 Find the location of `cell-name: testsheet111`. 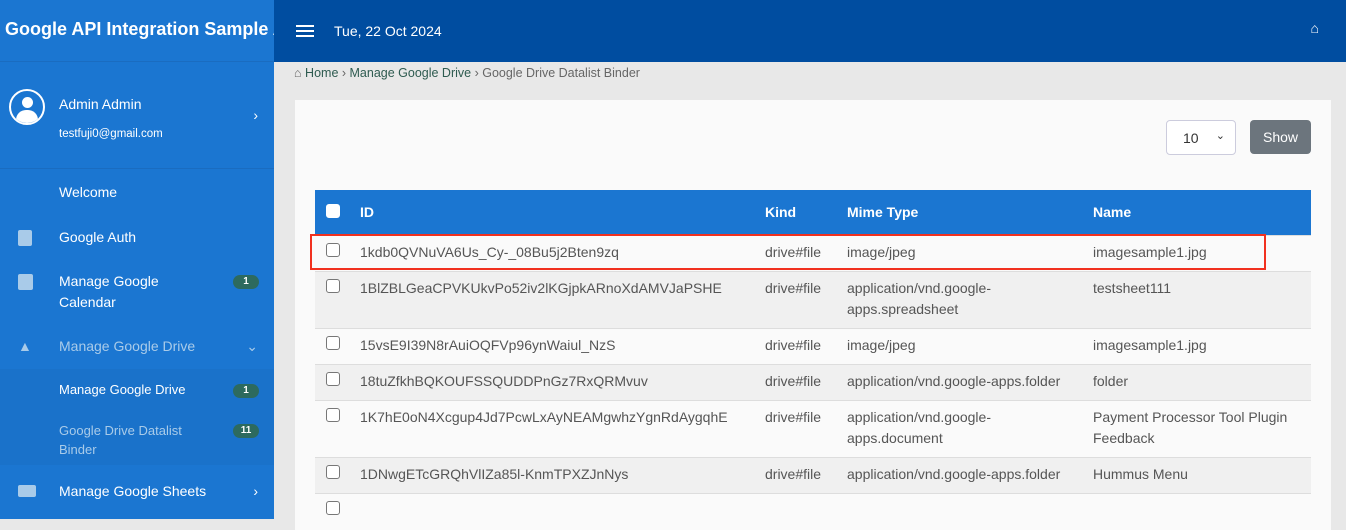

cell-name: testsheet111 is located at coordinates (1202, 299).